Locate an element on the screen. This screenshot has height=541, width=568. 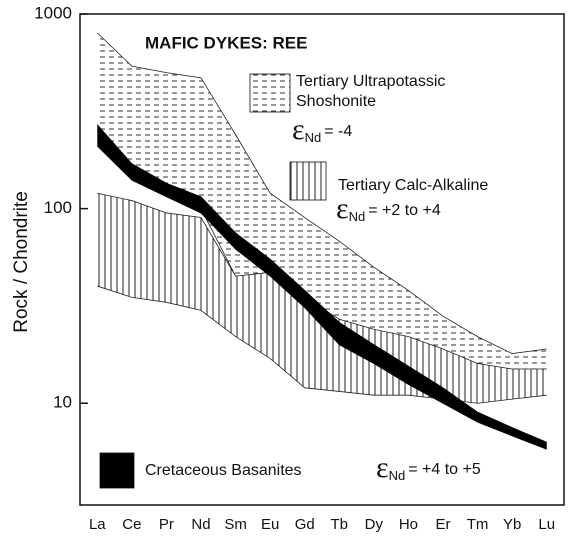
x-tick-label: Er is located at coordinates (443, 524).